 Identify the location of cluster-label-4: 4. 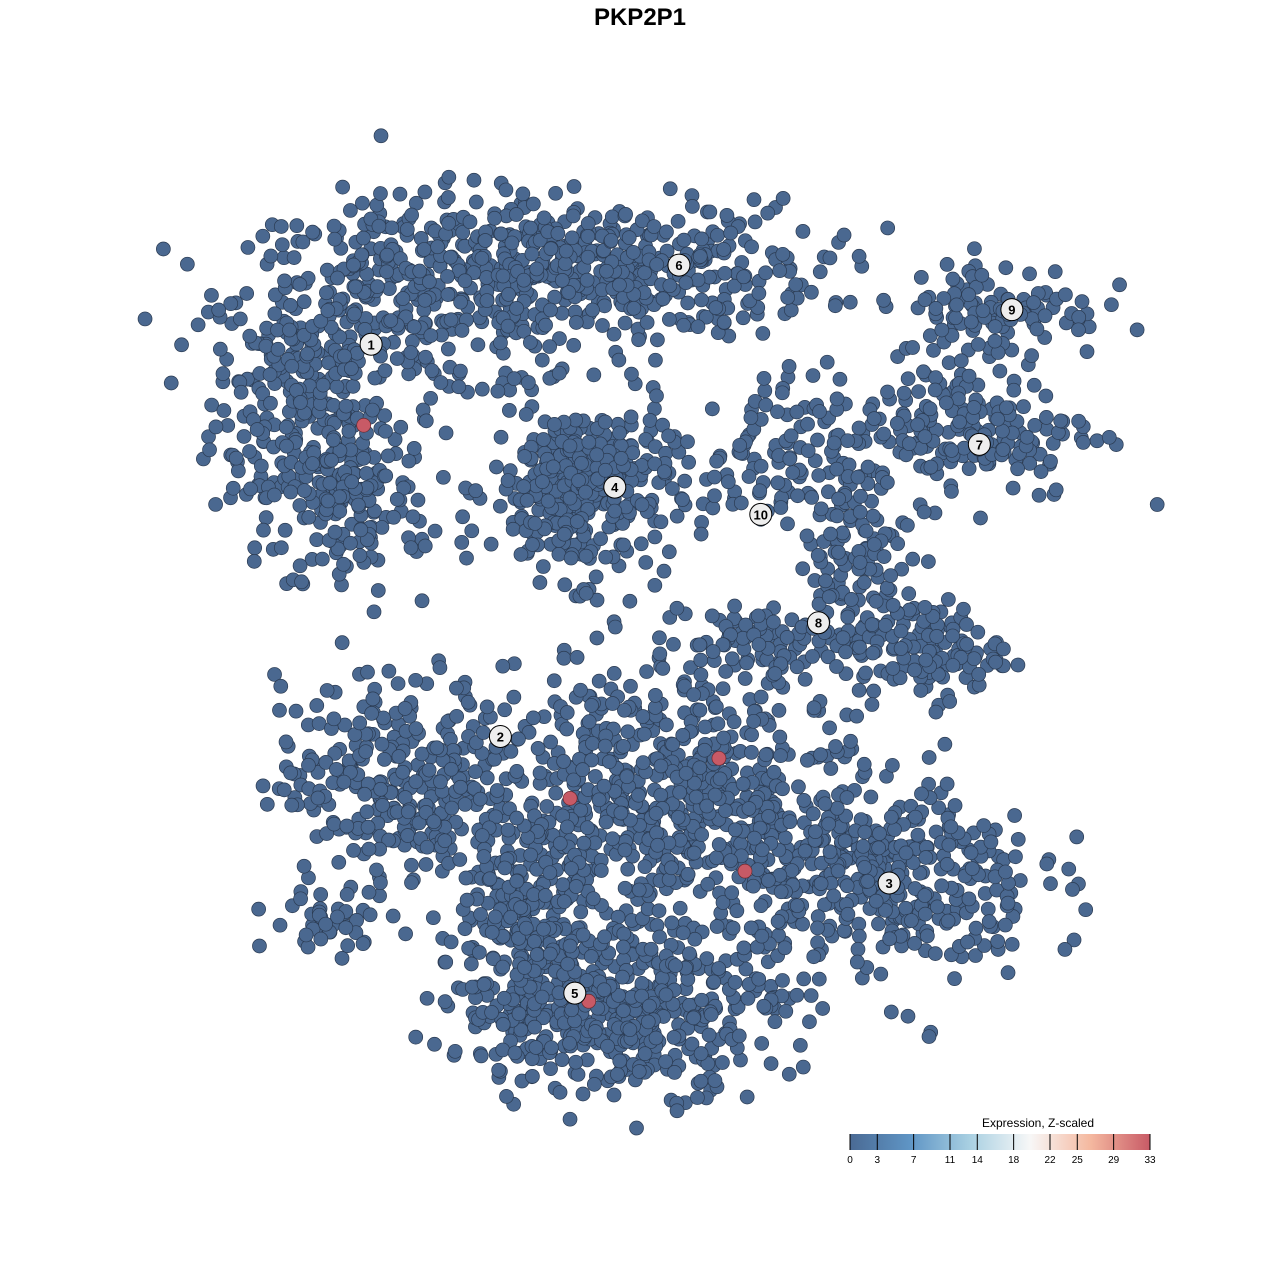
(615, 487).